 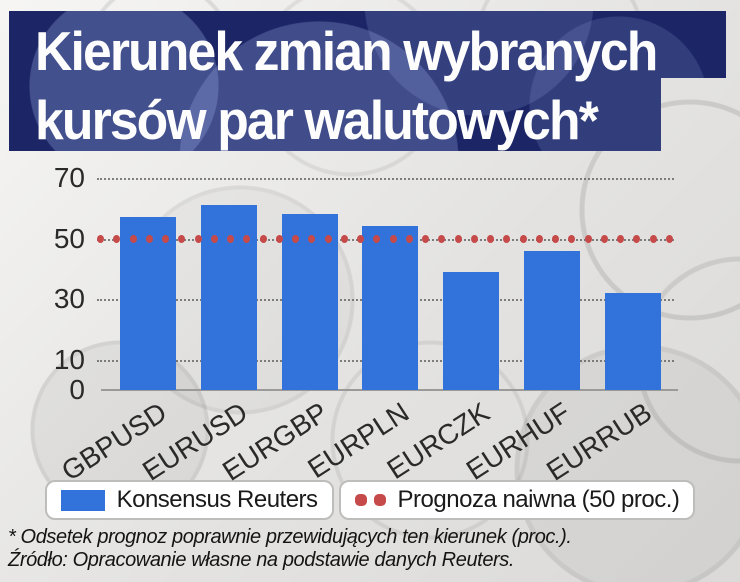 What do you see at coordinates (389, 390) in the screenshot?
I see `x-axis-line` at bounding box center [389, 390].